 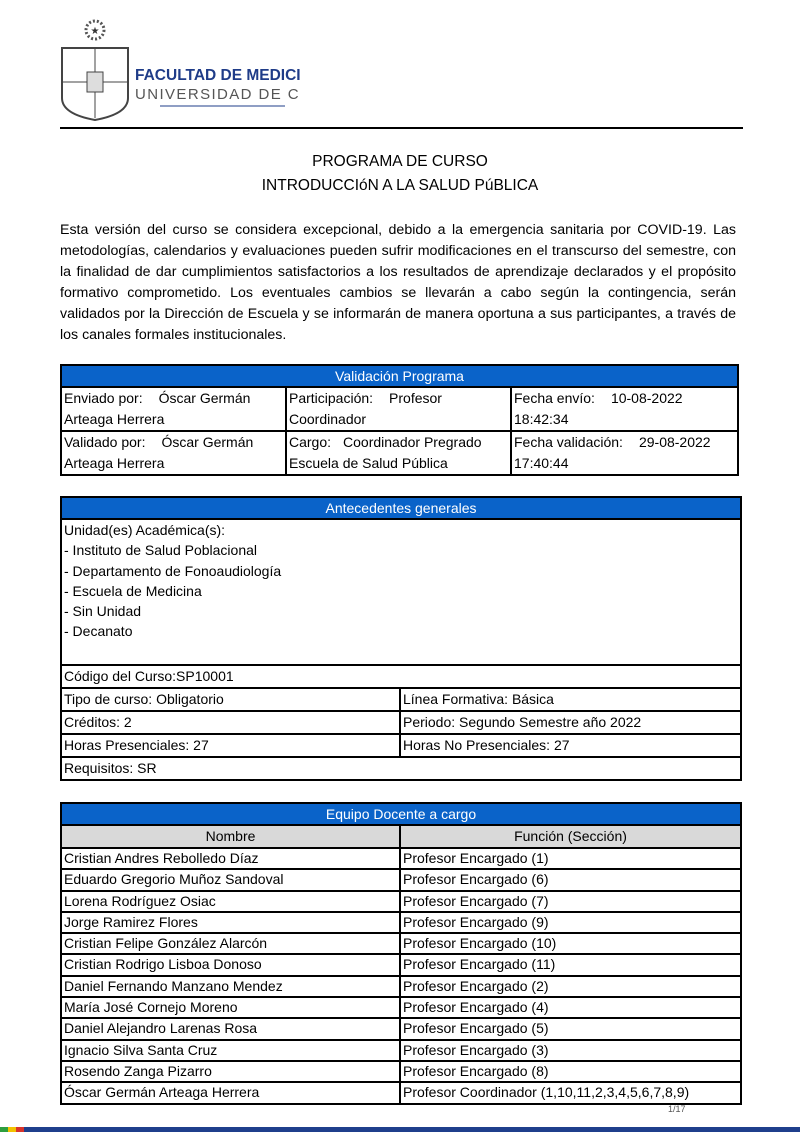 What do you see at coordinates (570, 836) in the screenshot?
I see `column-header-function: Función (Sección)` at bounding box center [570, 836].